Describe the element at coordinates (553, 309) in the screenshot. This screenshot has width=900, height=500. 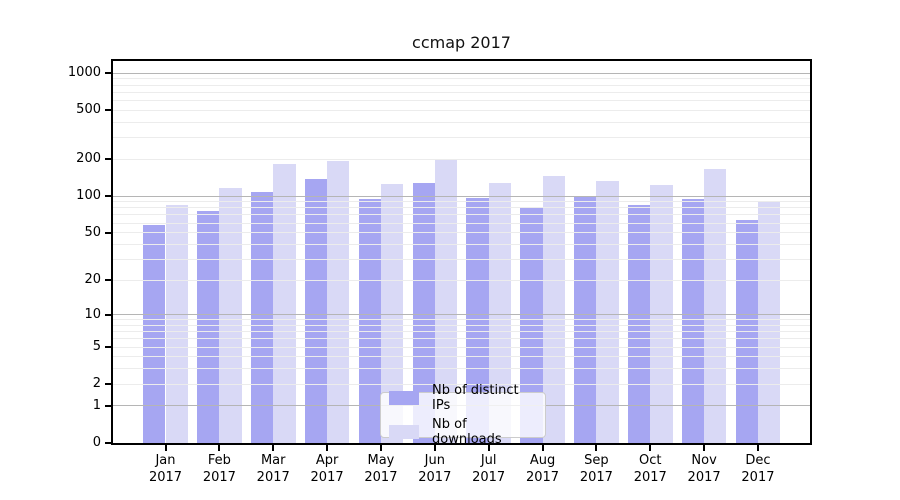
I see `bar-nb-of-downloads-aug` at that location.